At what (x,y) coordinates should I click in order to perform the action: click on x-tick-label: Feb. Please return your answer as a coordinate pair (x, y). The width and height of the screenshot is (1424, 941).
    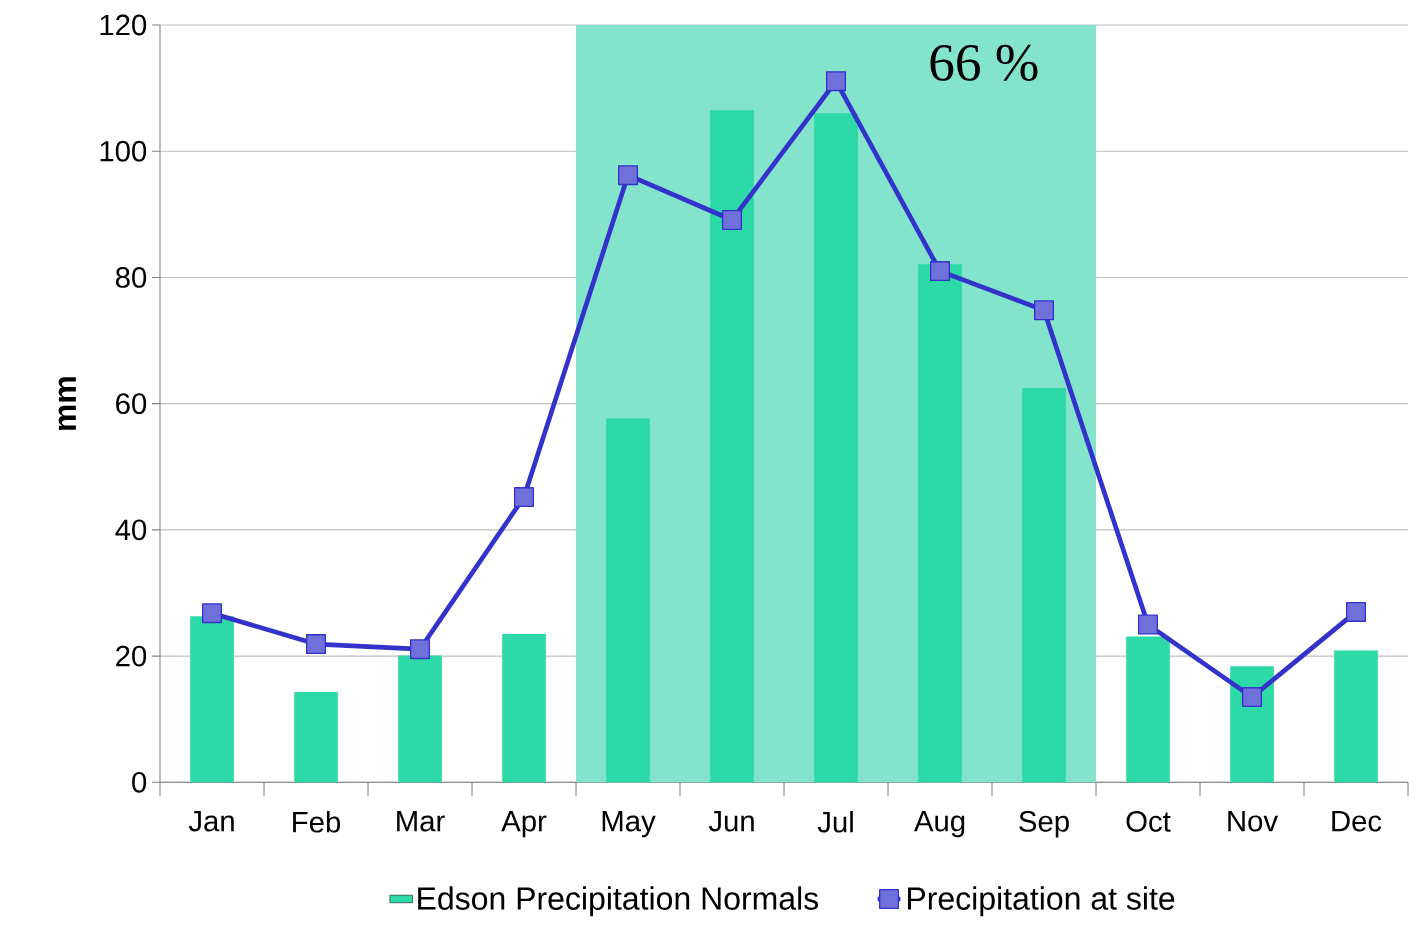
    Looking at the image, I should click on (317, 822).